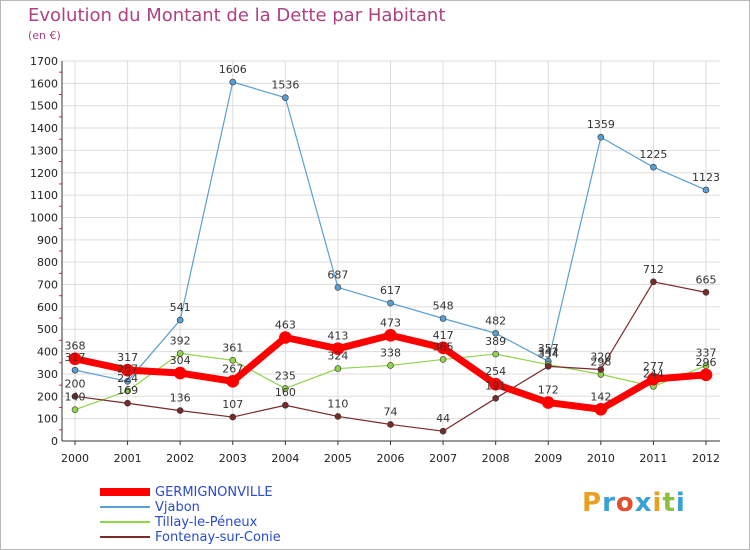 The image size is (750, 550). Describe the element at coordinates (390, 290) in the screenshot. I see `data-label-vjabon: 617` at that location.